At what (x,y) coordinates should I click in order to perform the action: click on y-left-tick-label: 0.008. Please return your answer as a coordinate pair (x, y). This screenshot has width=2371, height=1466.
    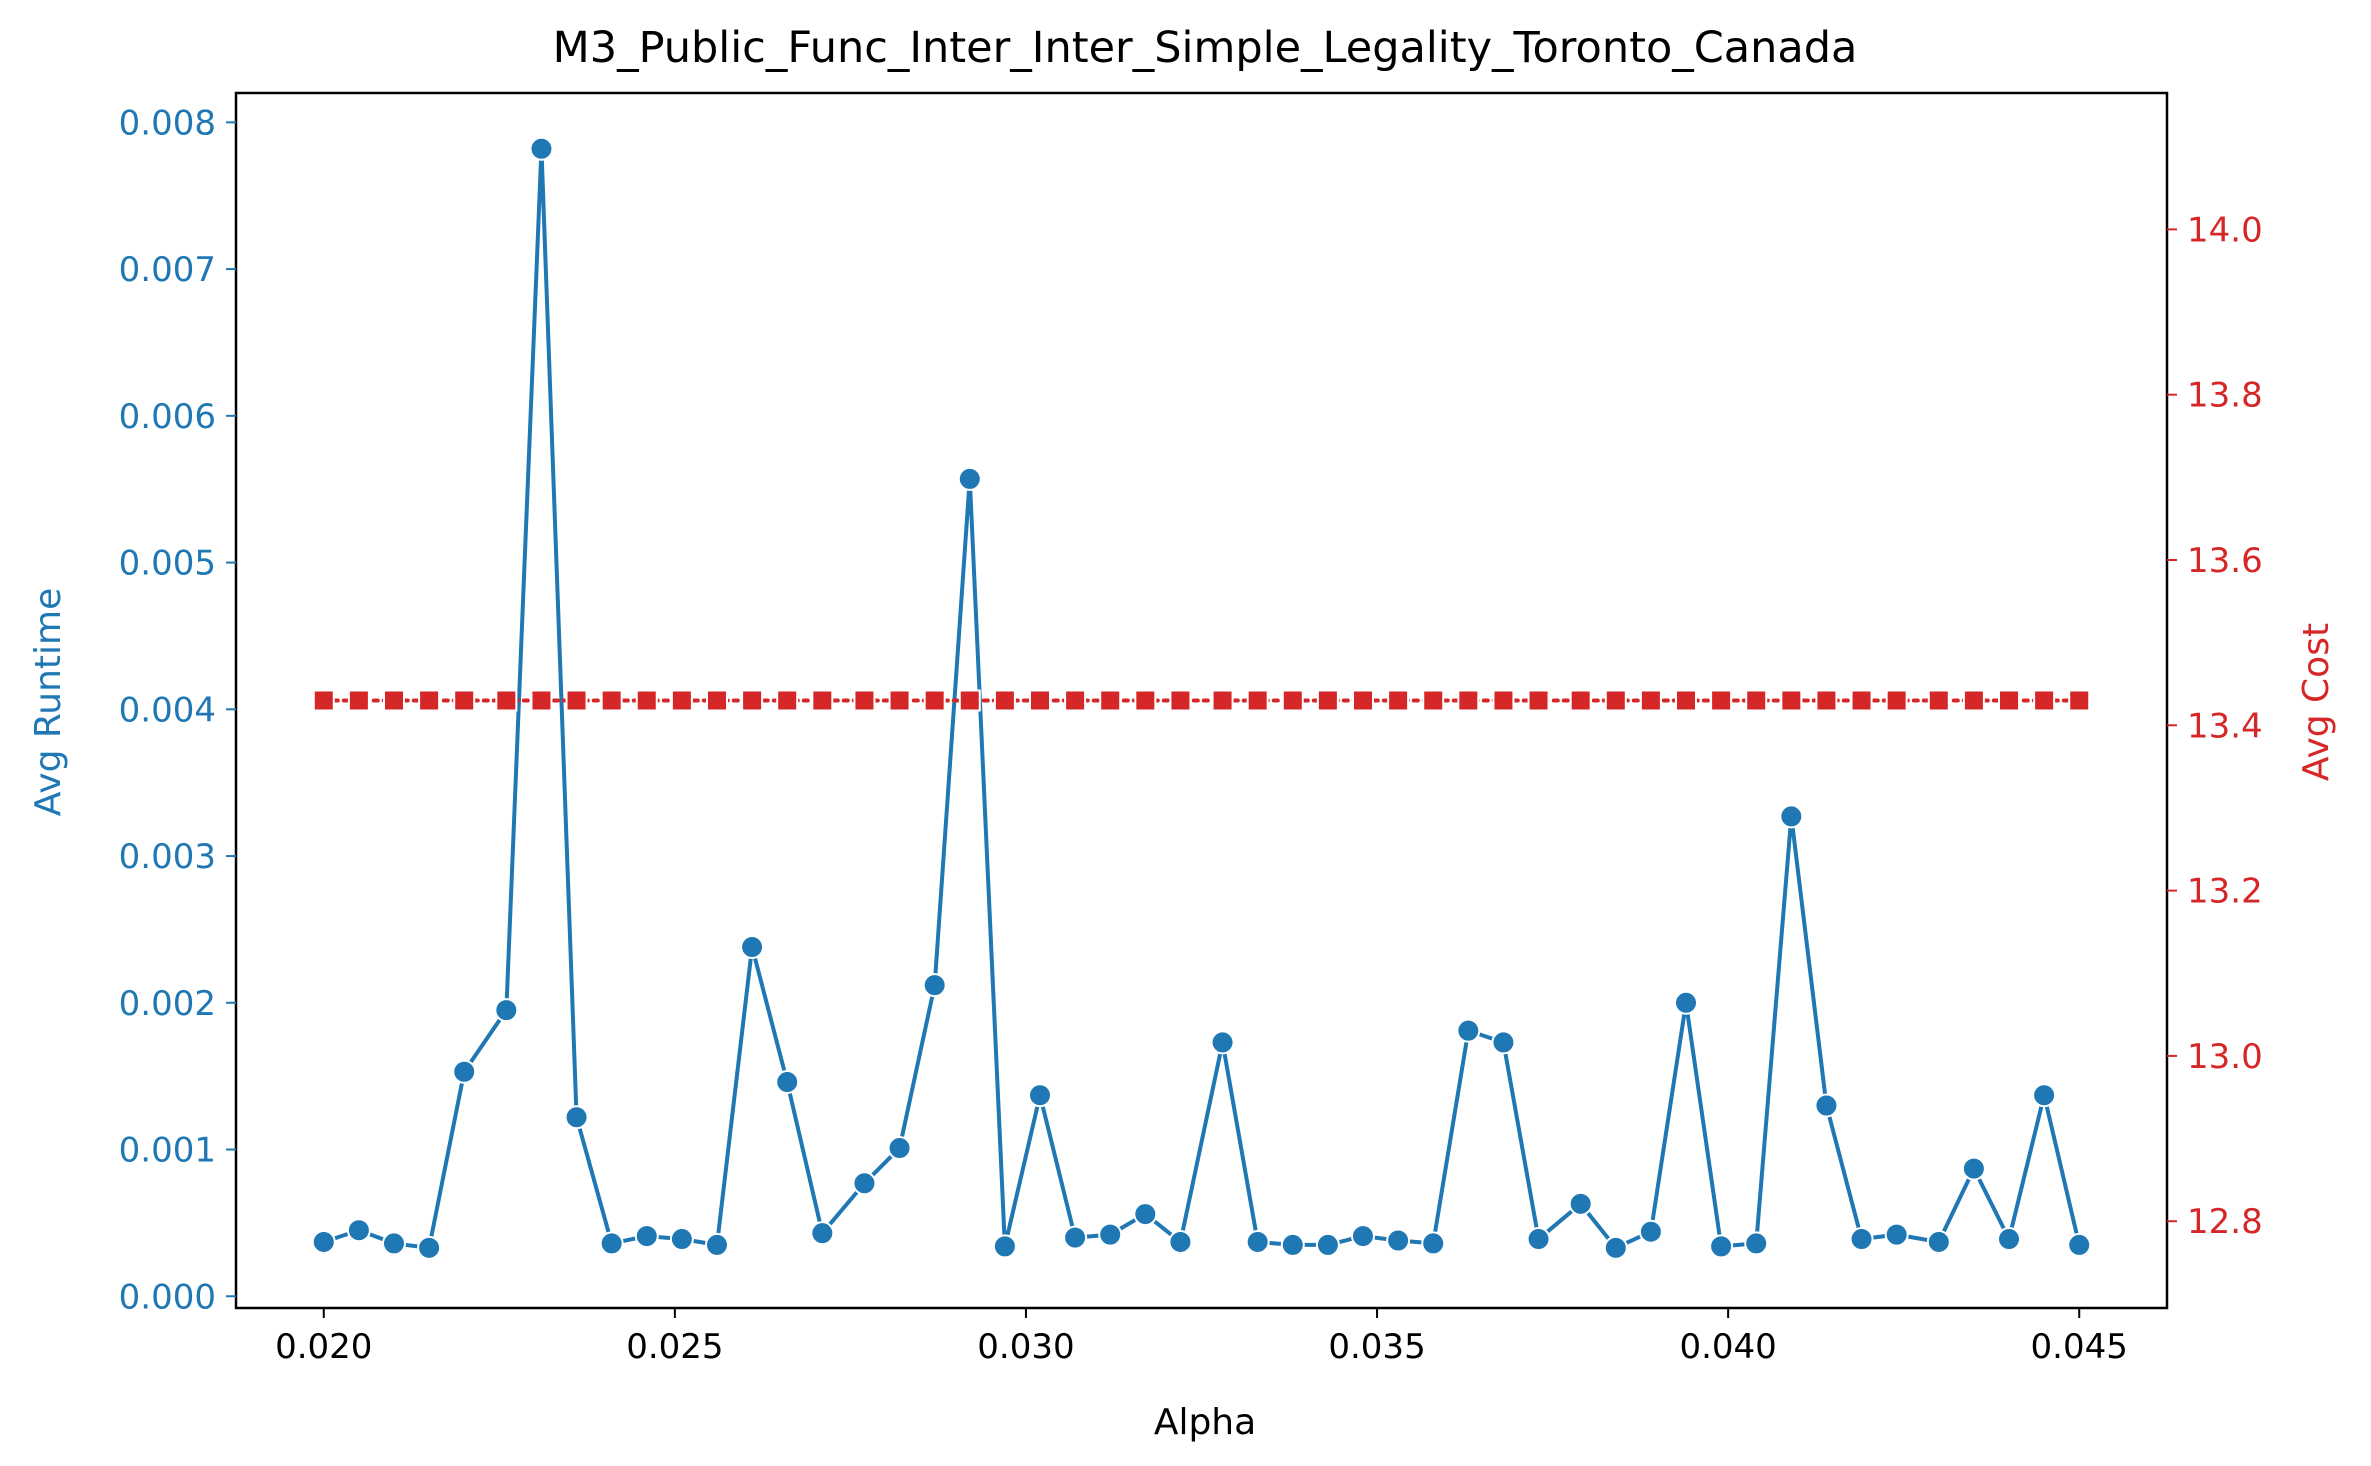
    Looking at the image, I should click on (167, 123).